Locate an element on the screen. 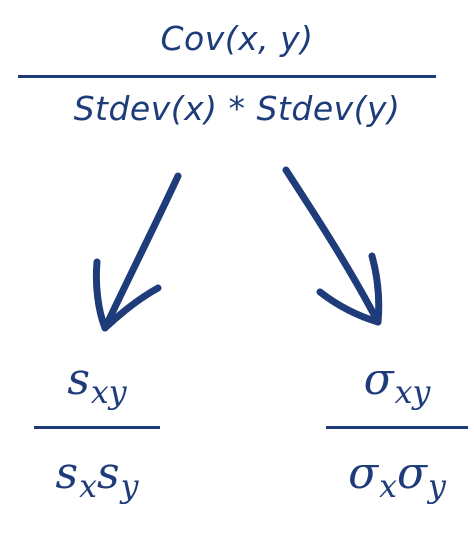 This screenshot has height=545, width=474. pop-cov-base: σ is located at coordinates (378, 379).